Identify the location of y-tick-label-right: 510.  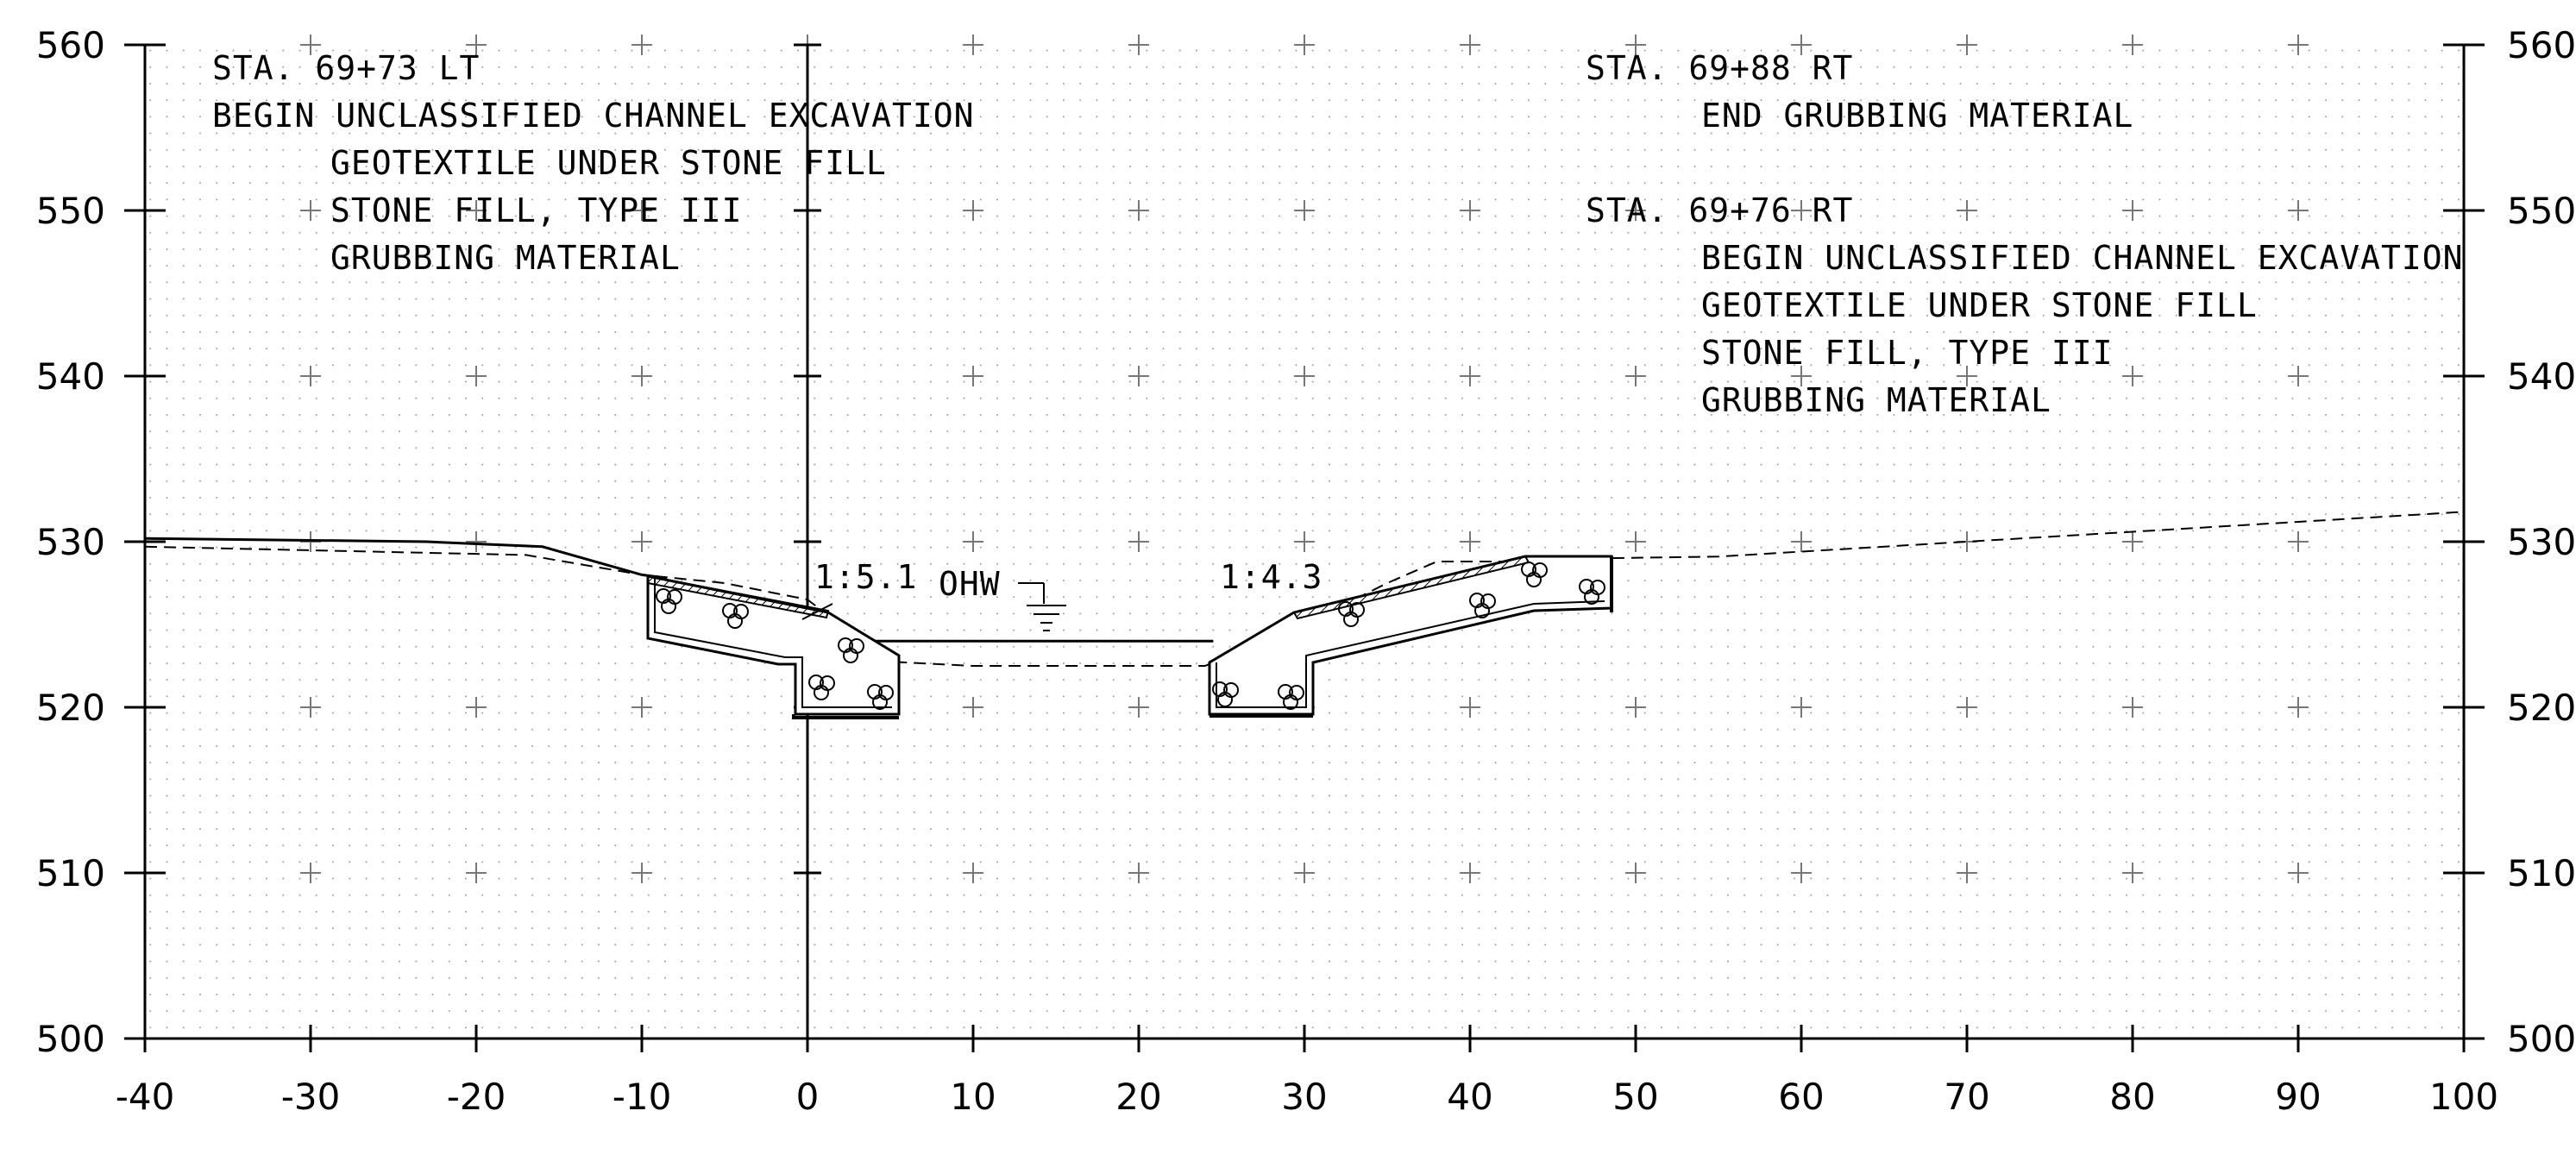
(2541, 873).